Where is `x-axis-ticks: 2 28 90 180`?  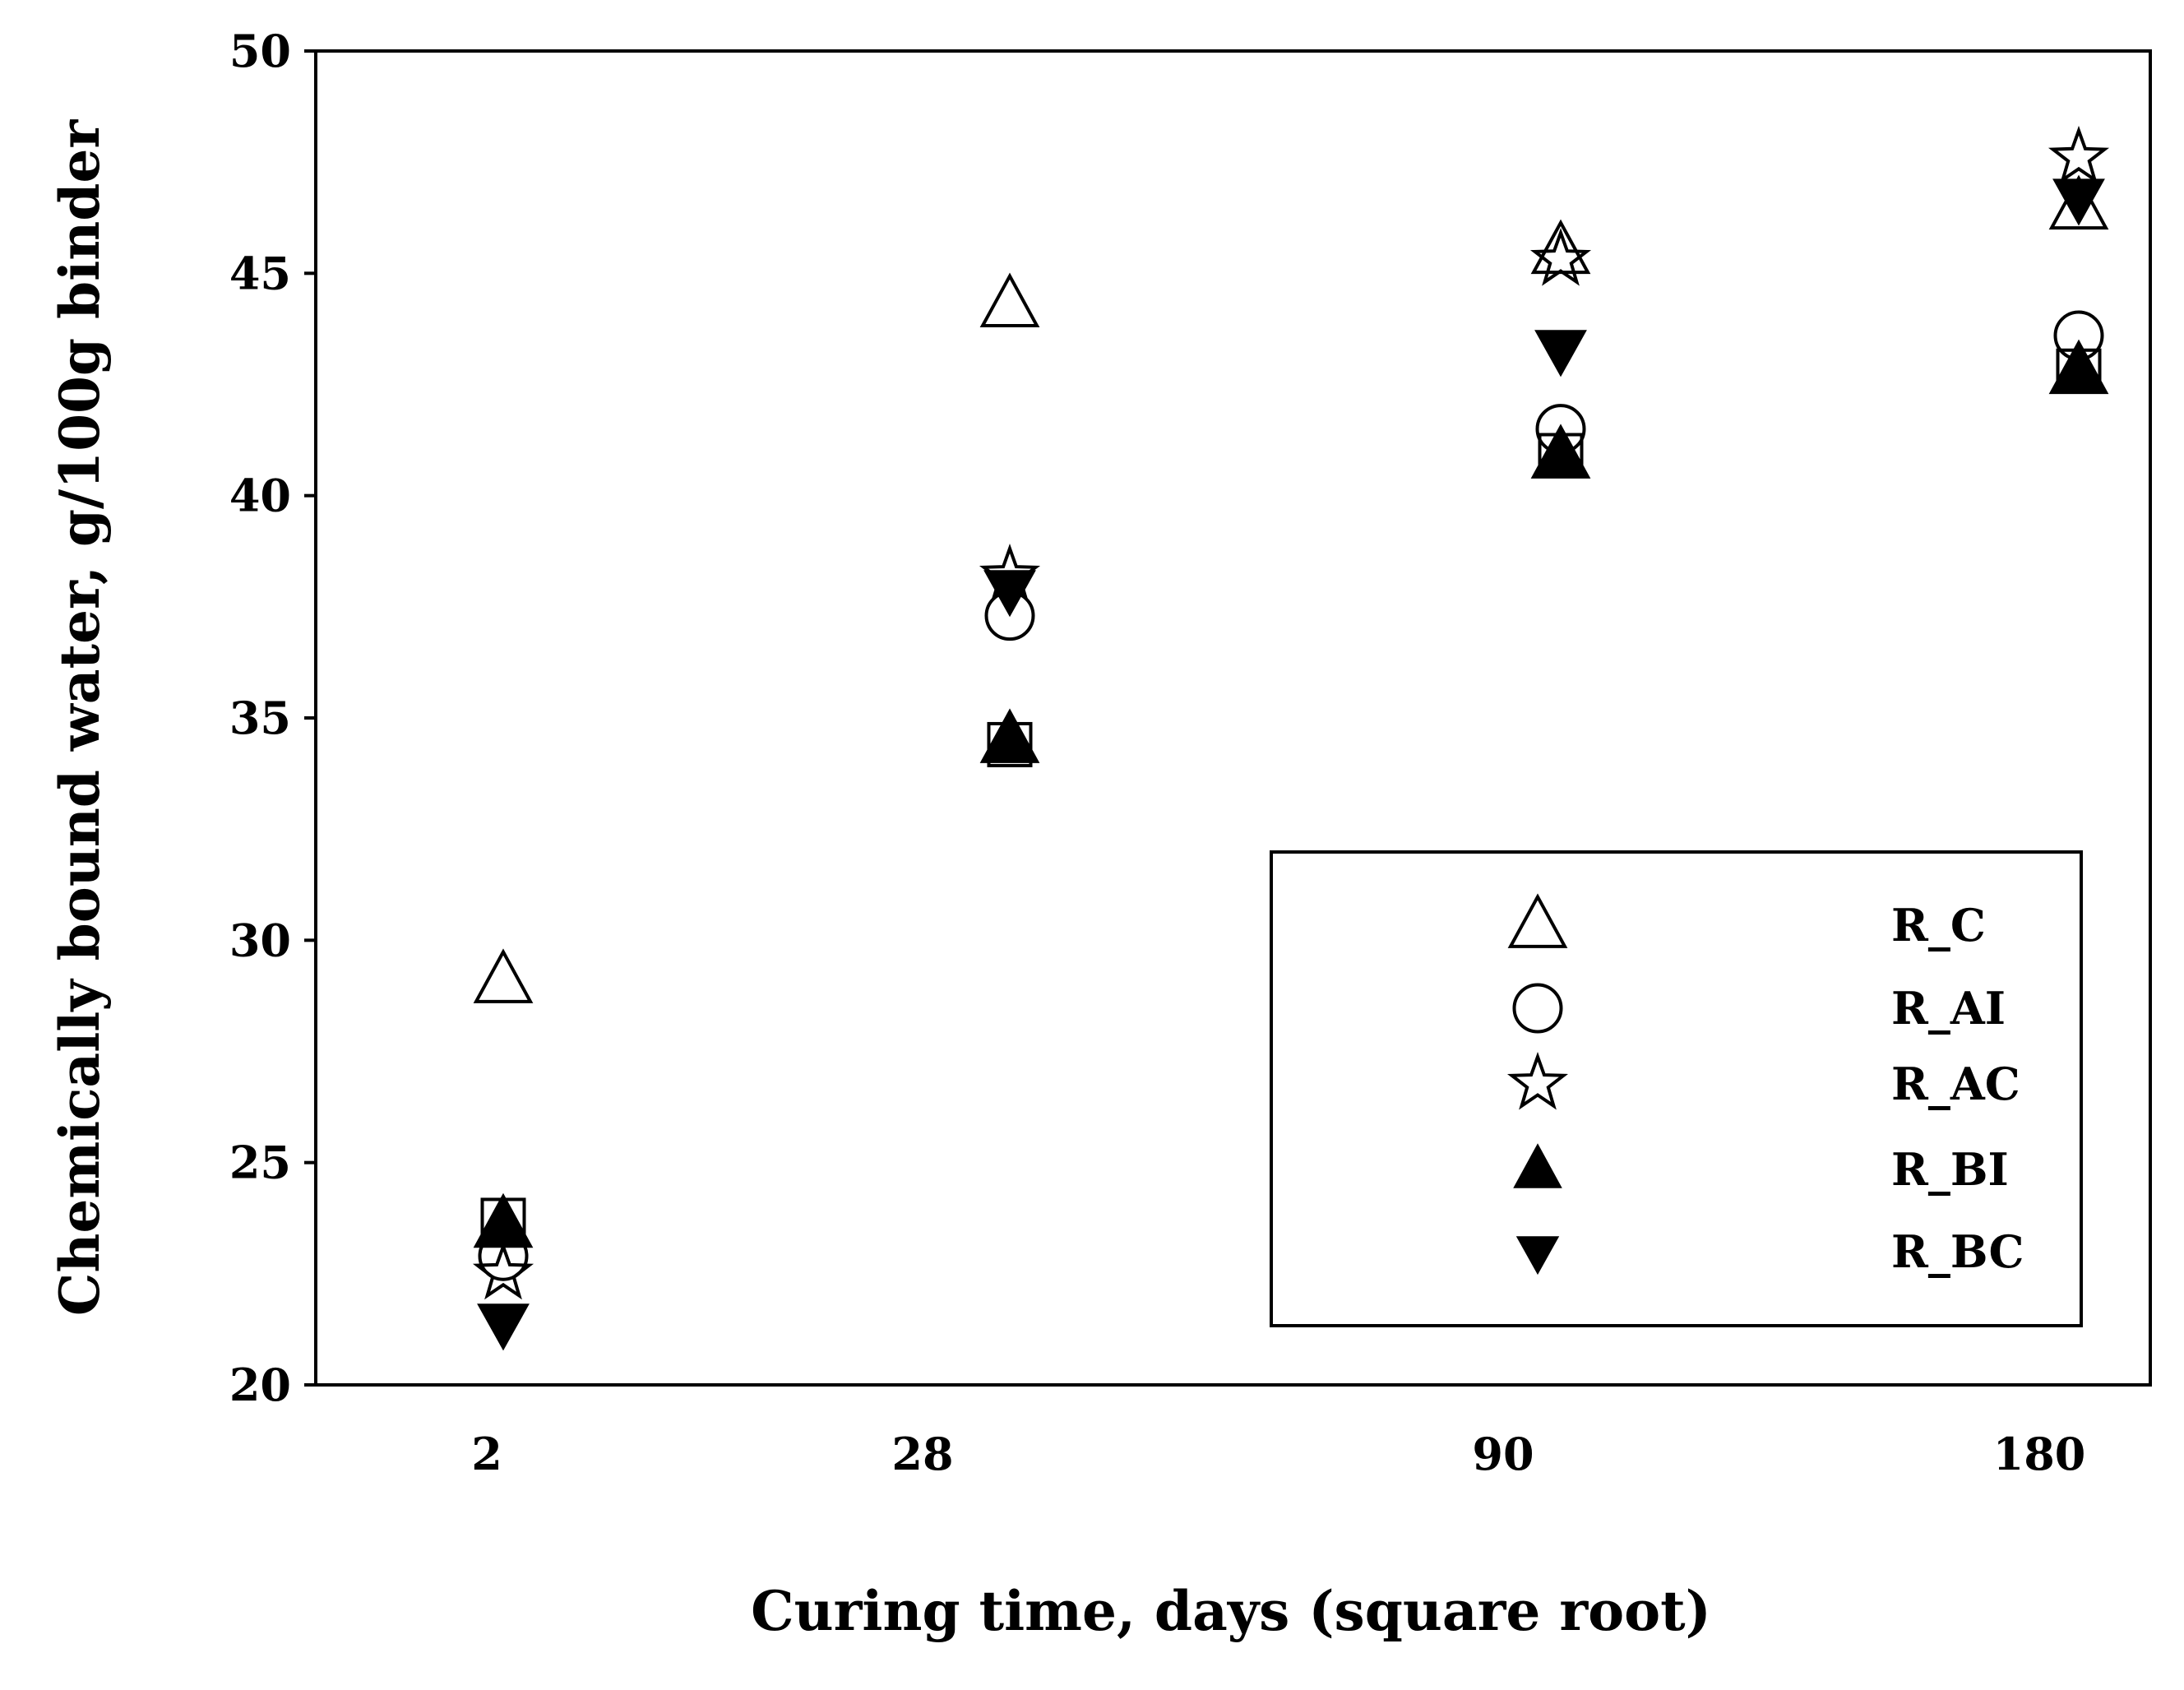
x-axis-ticks: 2 28 90 180 is located at coordinates (1278, 1454).